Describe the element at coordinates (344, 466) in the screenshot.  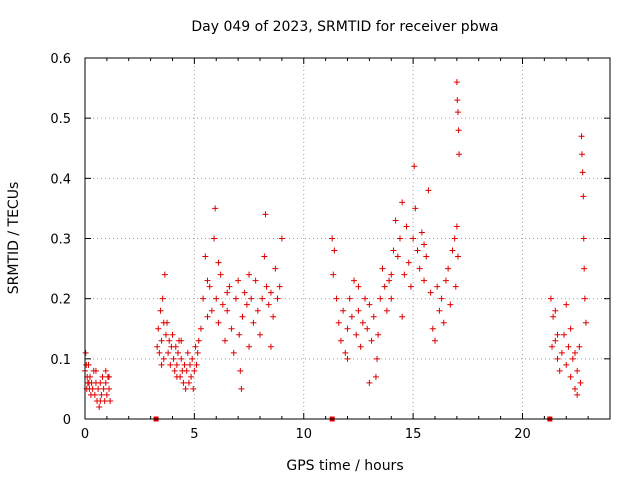
I see `x-axis-title: GPS time / hours` at that location.